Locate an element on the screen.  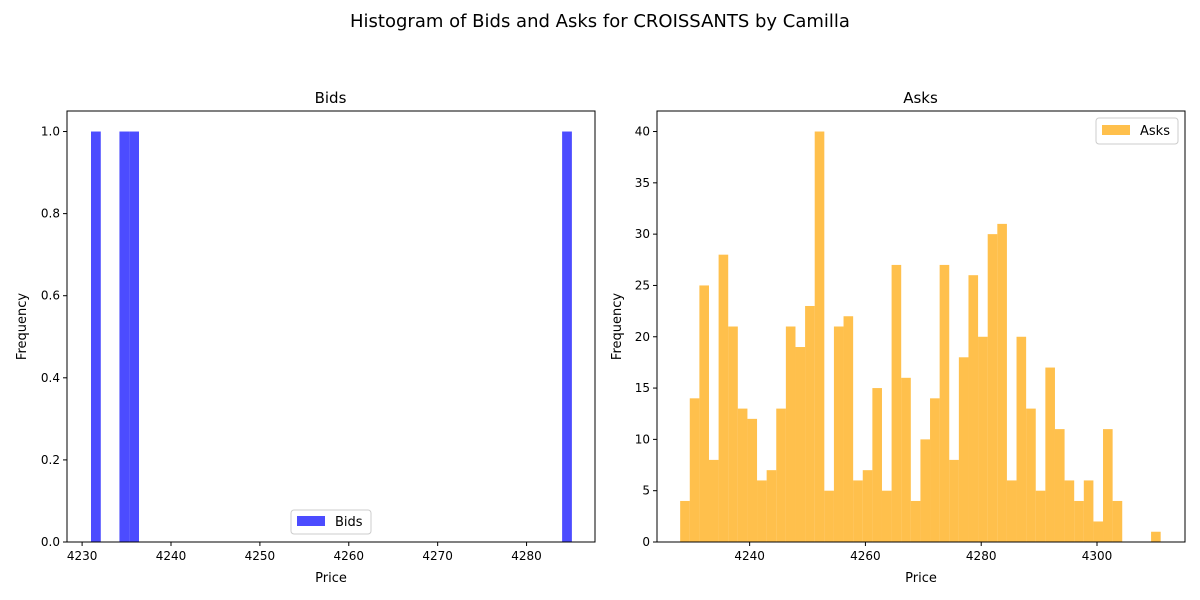
asks-y-tick-label-0: 0 is located at coordinates (646, 542).